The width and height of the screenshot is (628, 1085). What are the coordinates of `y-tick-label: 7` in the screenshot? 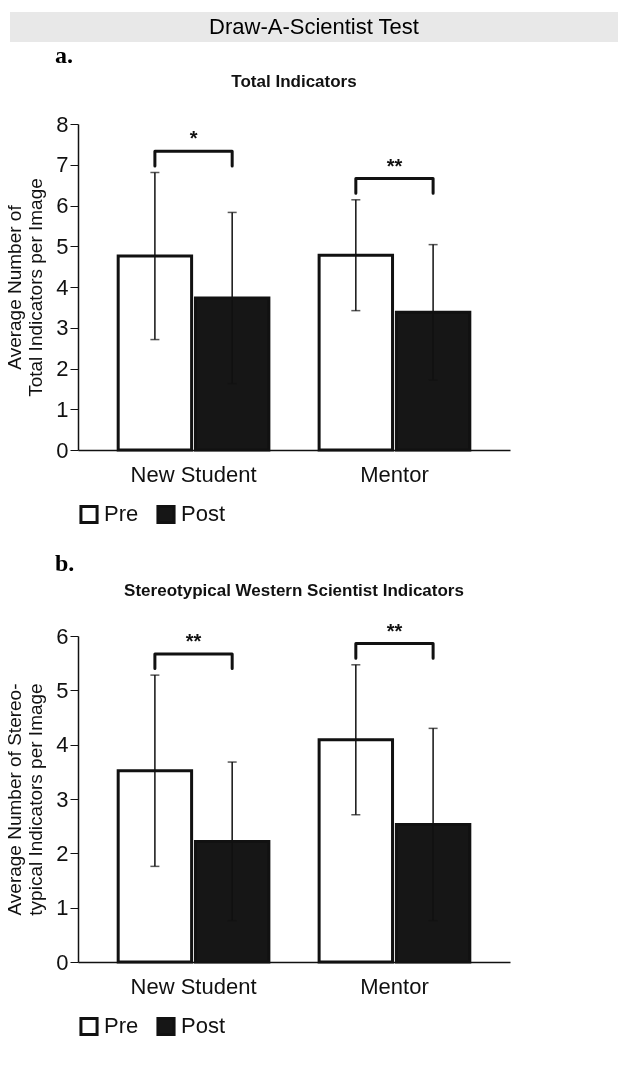 It's located at (62, 165).